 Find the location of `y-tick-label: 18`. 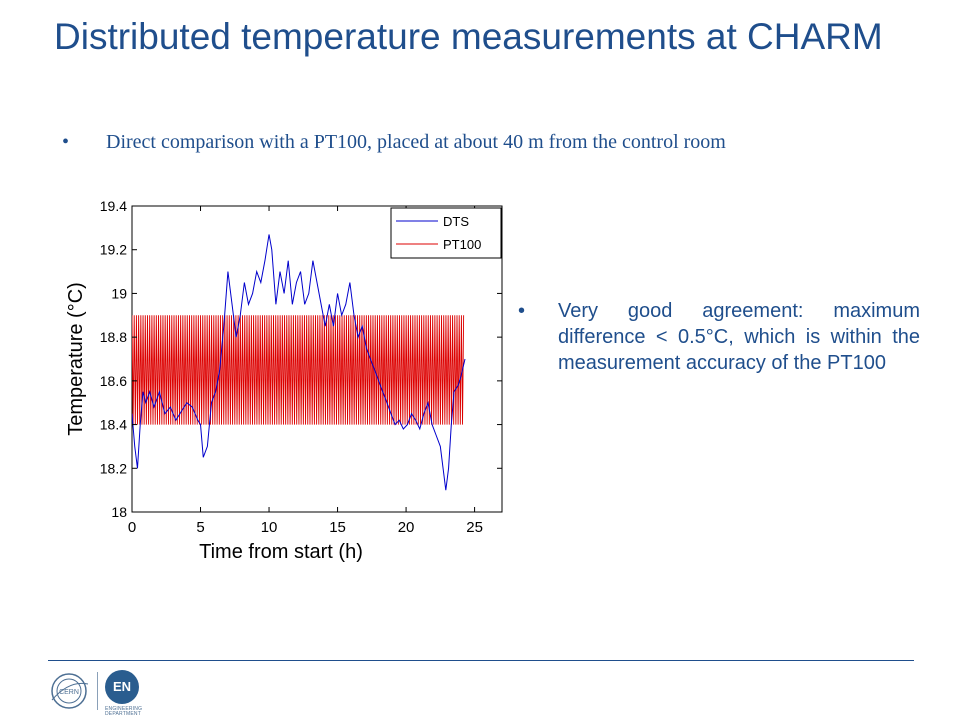

y-tick-label: 18 is located at coordinates (119, 512).